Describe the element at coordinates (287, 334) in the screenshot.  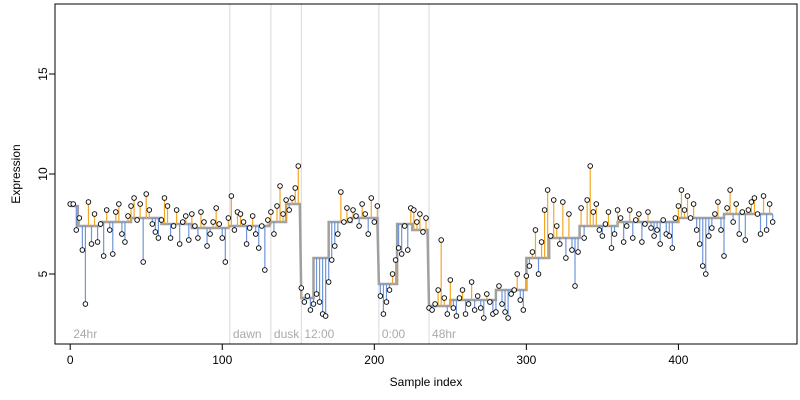
I see `phase-label: dusk` at that location.